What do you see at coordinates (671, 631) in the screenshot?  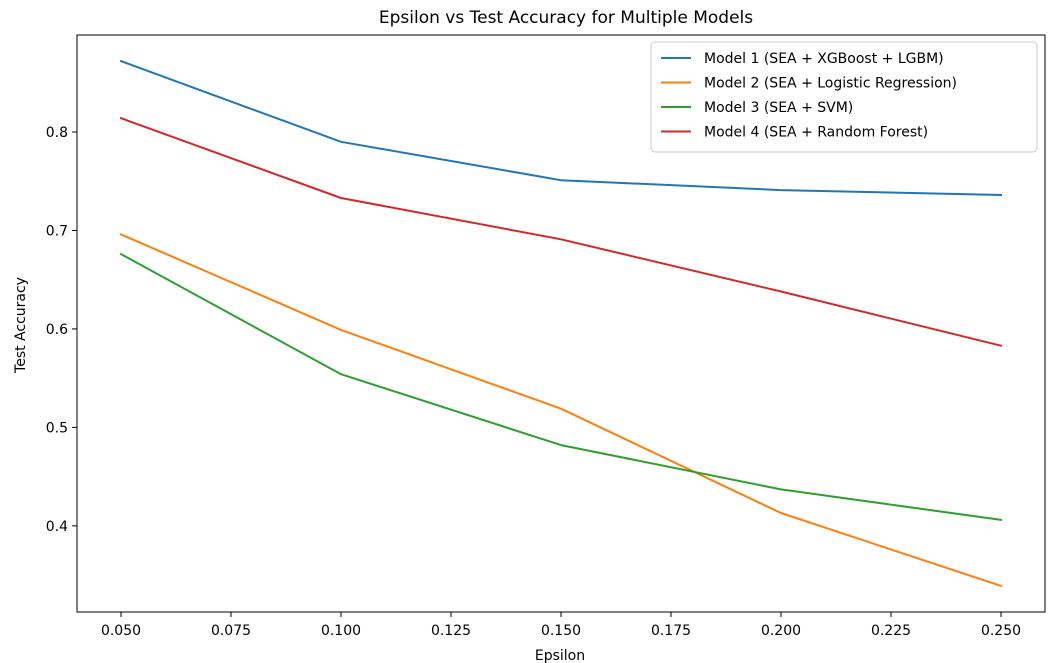 I see `x-tick-label: 0.175` at bounding box center [671, 631].